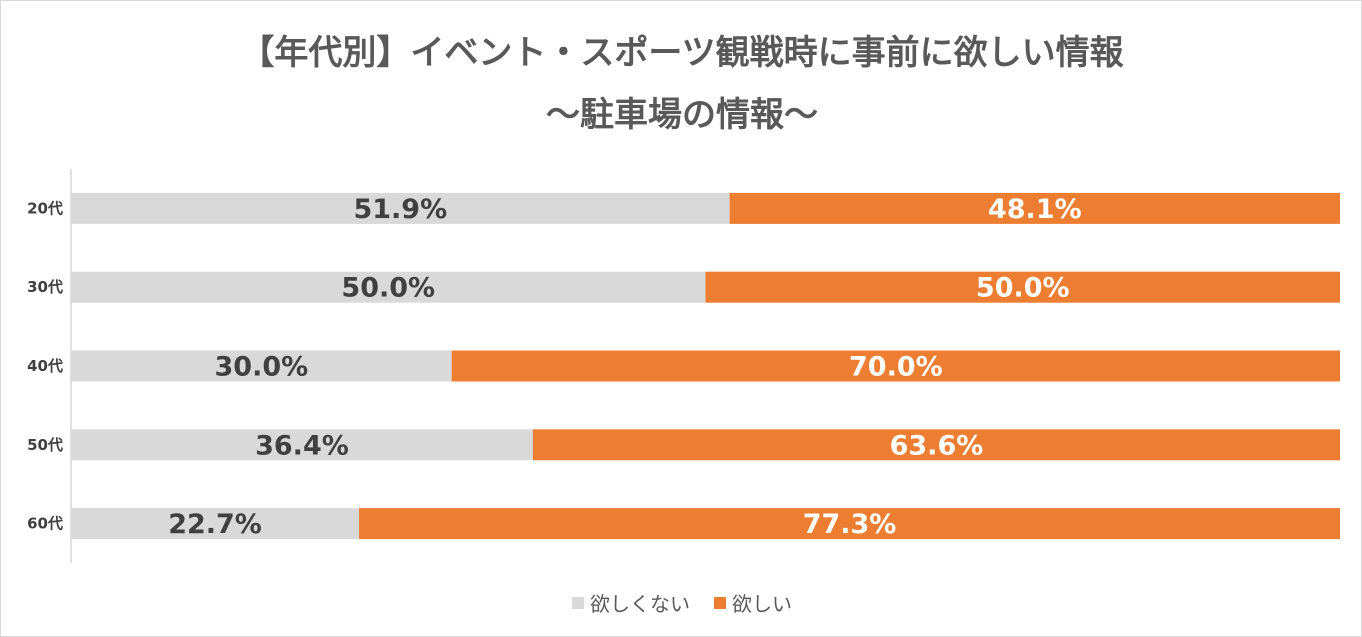 The width and height of the screenshot is (1362, 637). I want to click on legend-item-not-wanted: 欲しくない, so click(631, 602).